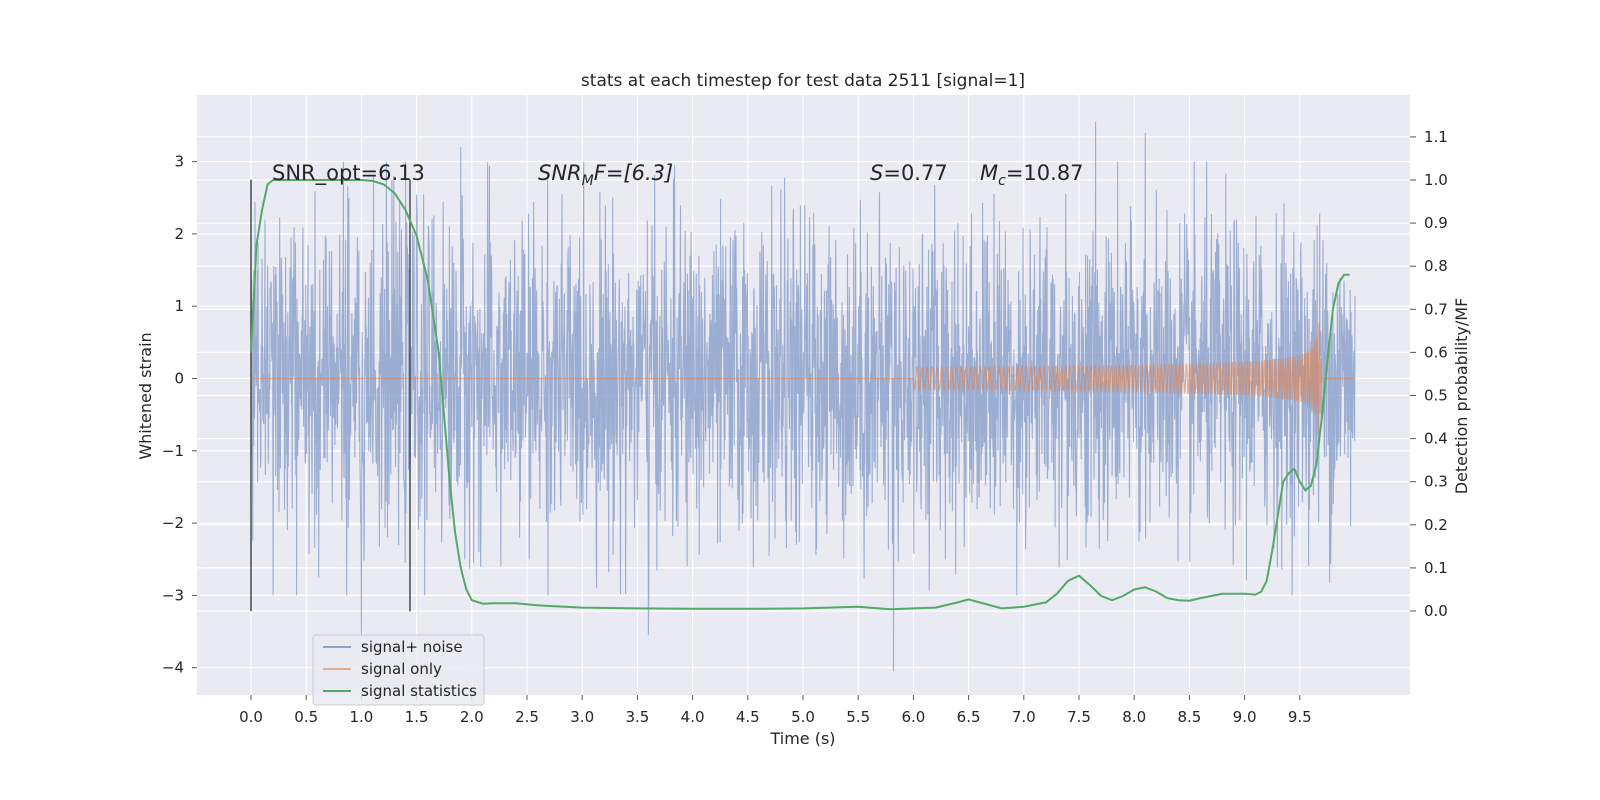  Describe the element at coordinates (179, 306) in the screenshot. I see `y-tick-label: 1` at that location.